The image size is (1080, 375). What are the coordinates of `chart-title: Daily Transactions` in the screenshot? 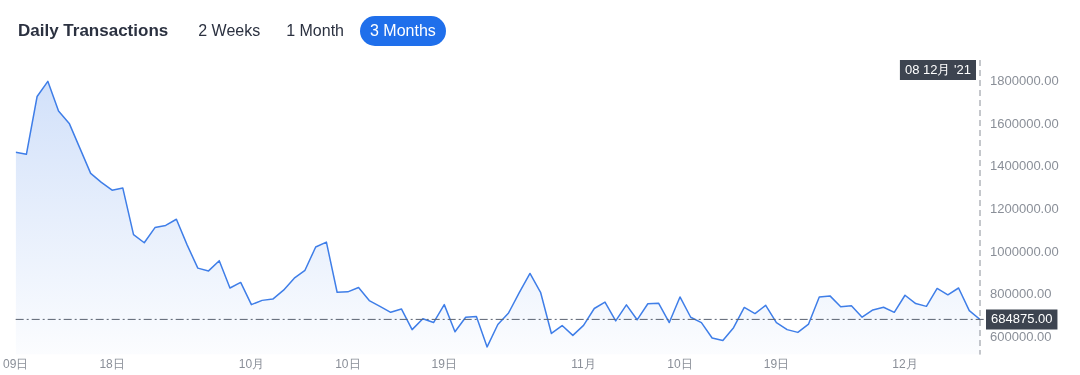 It's located at (93, 31).